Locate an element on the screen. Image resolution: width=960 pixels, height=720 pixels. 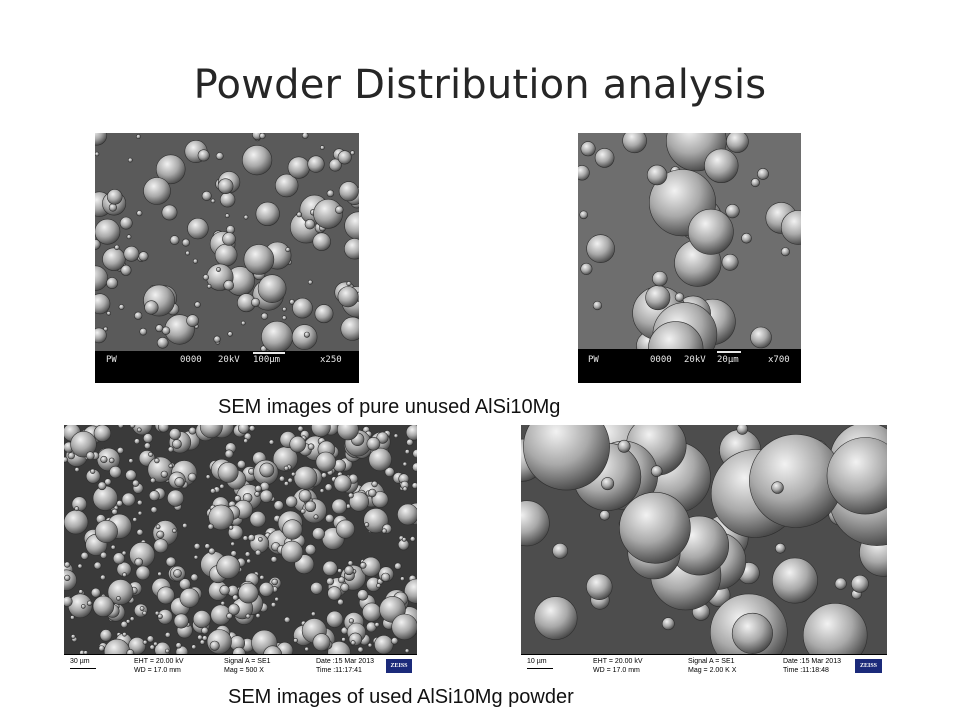
sem-scale-label: 30 µm is located at coordinates (80, 661).